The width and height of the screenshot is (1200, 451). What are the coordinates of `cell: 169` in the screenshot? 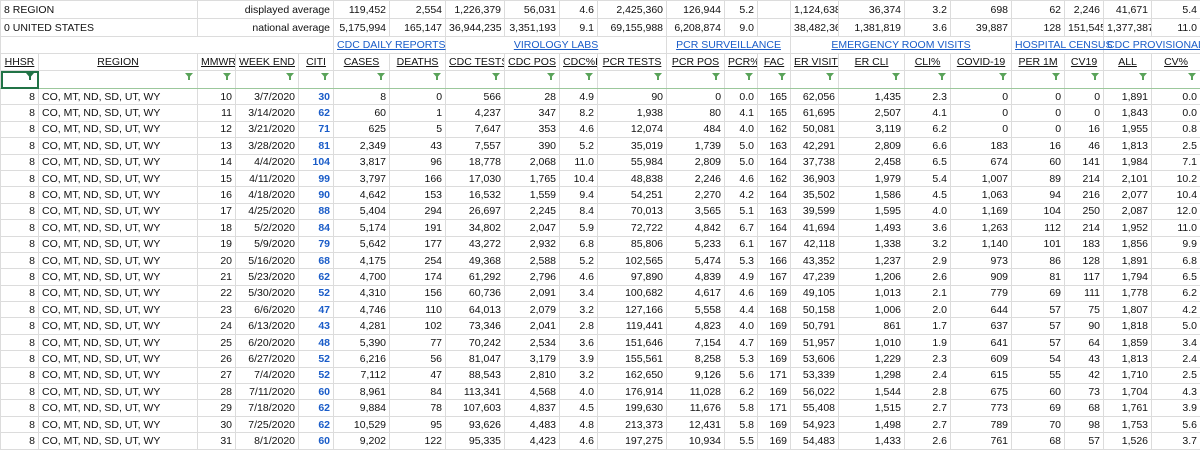 It's located at (774, 293).